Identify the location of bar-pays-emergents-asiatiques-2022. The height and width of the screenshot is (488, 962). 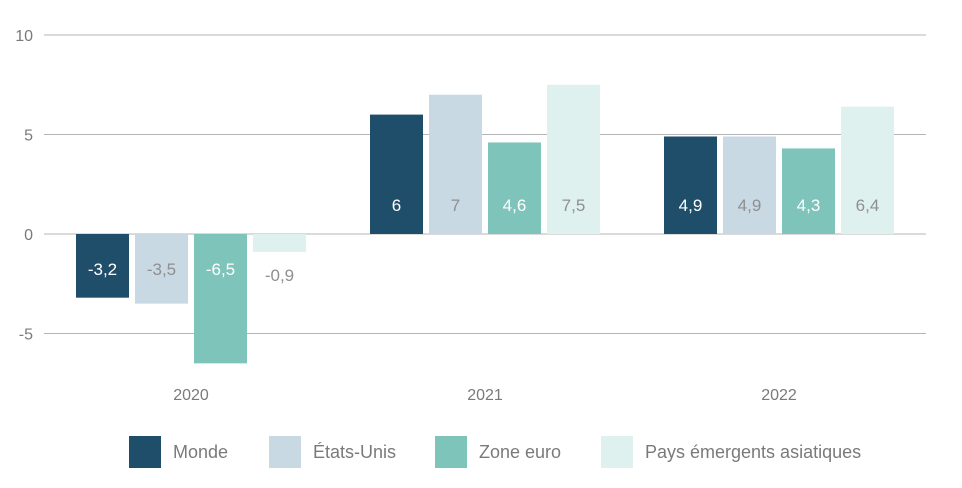
(867, 170).